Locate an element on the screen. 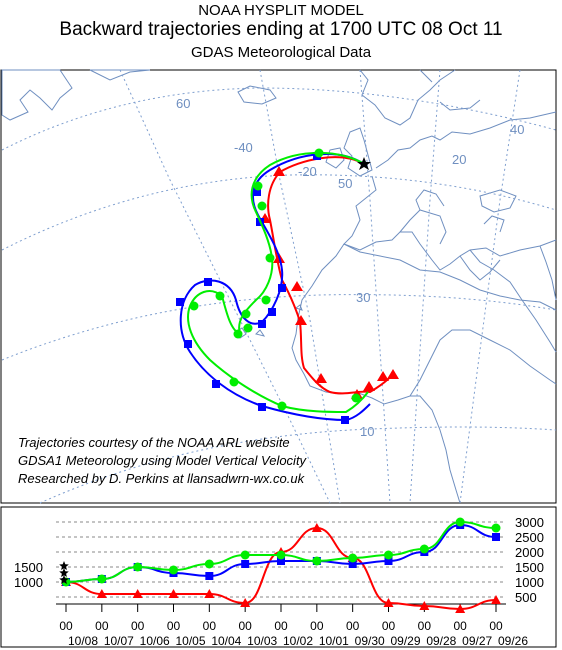 The image size is (562, 650). xlabel-date: 10/01 is located at coordinates (334, 641).